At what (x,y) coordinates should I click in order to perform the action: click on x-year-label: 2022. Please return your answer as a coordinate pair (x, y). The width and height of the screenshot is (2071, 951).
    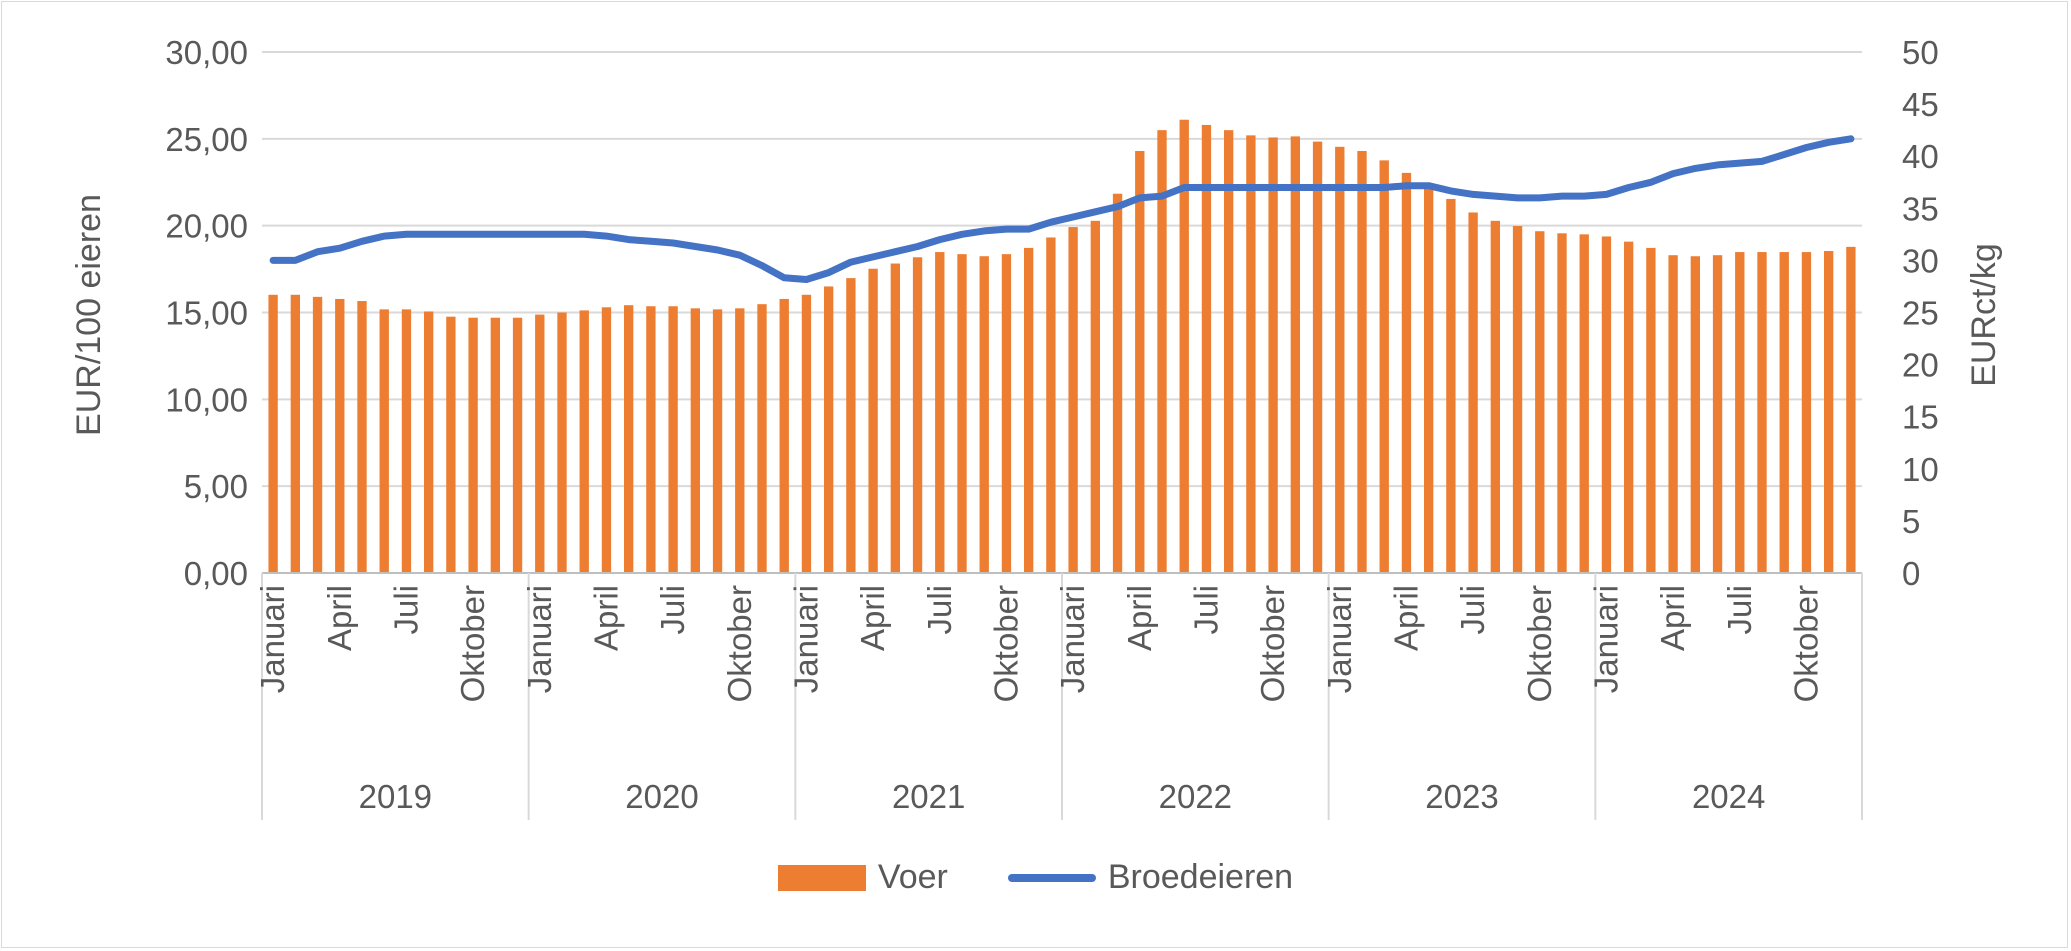
    Looking at the image, I should click on (1195, 796).